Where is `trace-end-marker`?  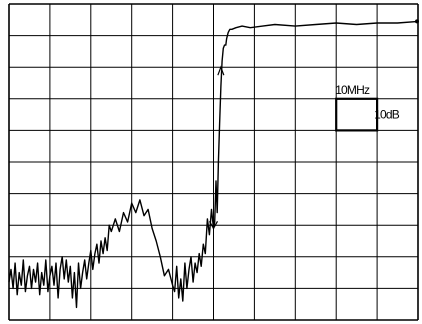
trace-end-marker is located at coordinates (417, 21).